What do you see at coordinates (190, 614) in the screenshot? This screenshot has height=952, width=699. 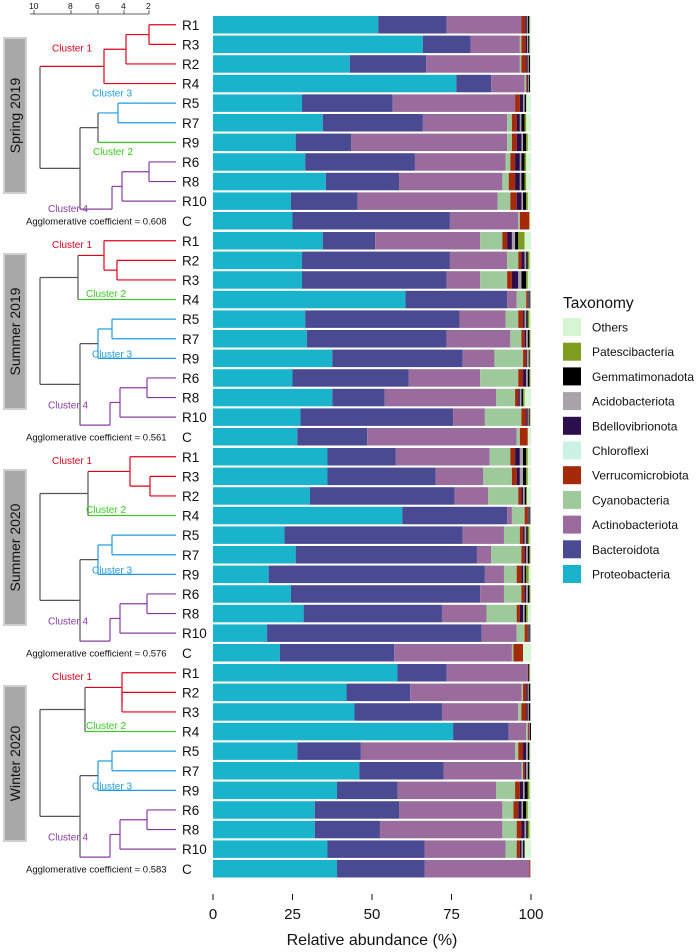 I see `row-label: R8` at bounding box center [190, 614].